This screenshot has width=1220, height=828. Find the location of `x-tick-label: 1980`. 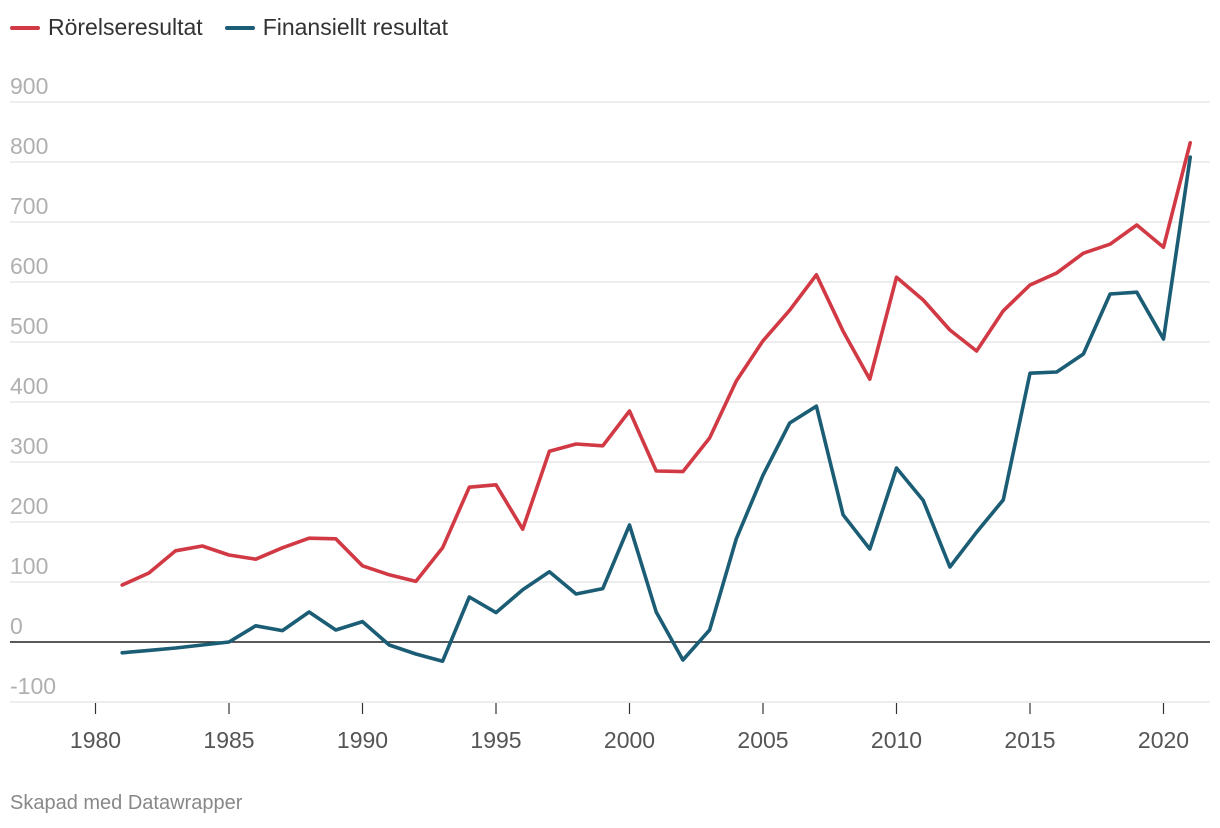

x-tick-label: 1980 is located at coordinates (95, 740).